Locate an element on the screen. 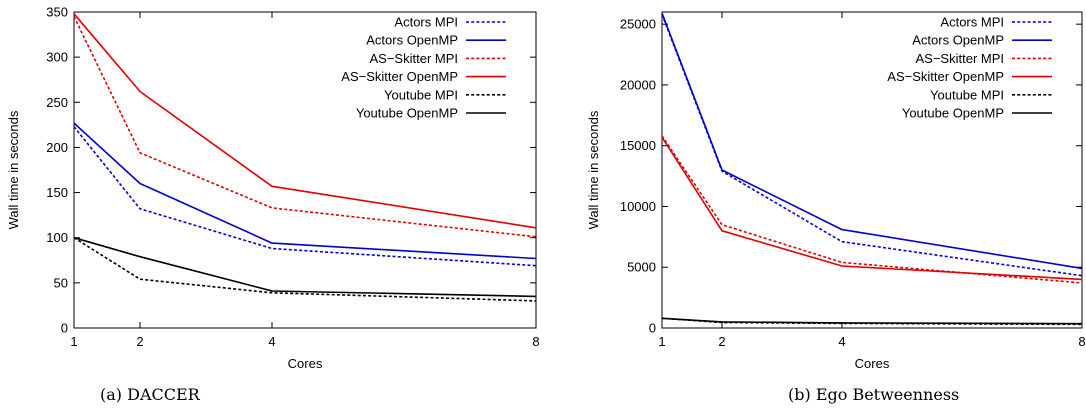 The width and height of the screenshot is (1086, 418). y-tick-label: 20000 is located at coordinates (638, 84).